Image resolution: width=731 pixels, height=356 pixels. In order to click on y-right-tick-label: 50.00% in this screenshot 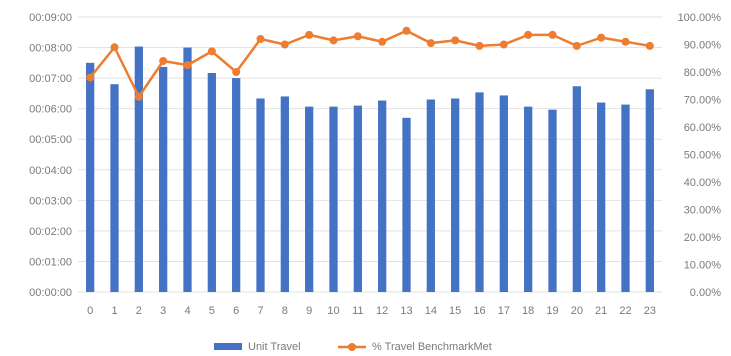, I will do `click(703, 156)`.